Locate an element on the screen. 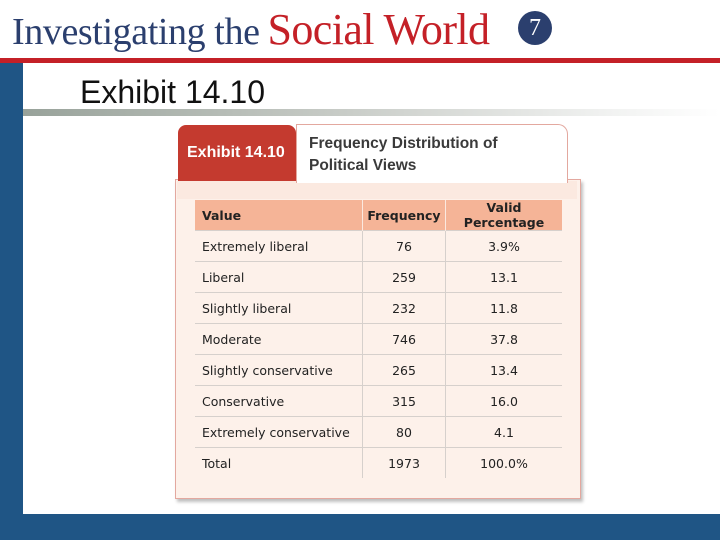 The height and width of the screenshot is (540, 720). cell-frequency: 232 is located at coordinates (404, 308).